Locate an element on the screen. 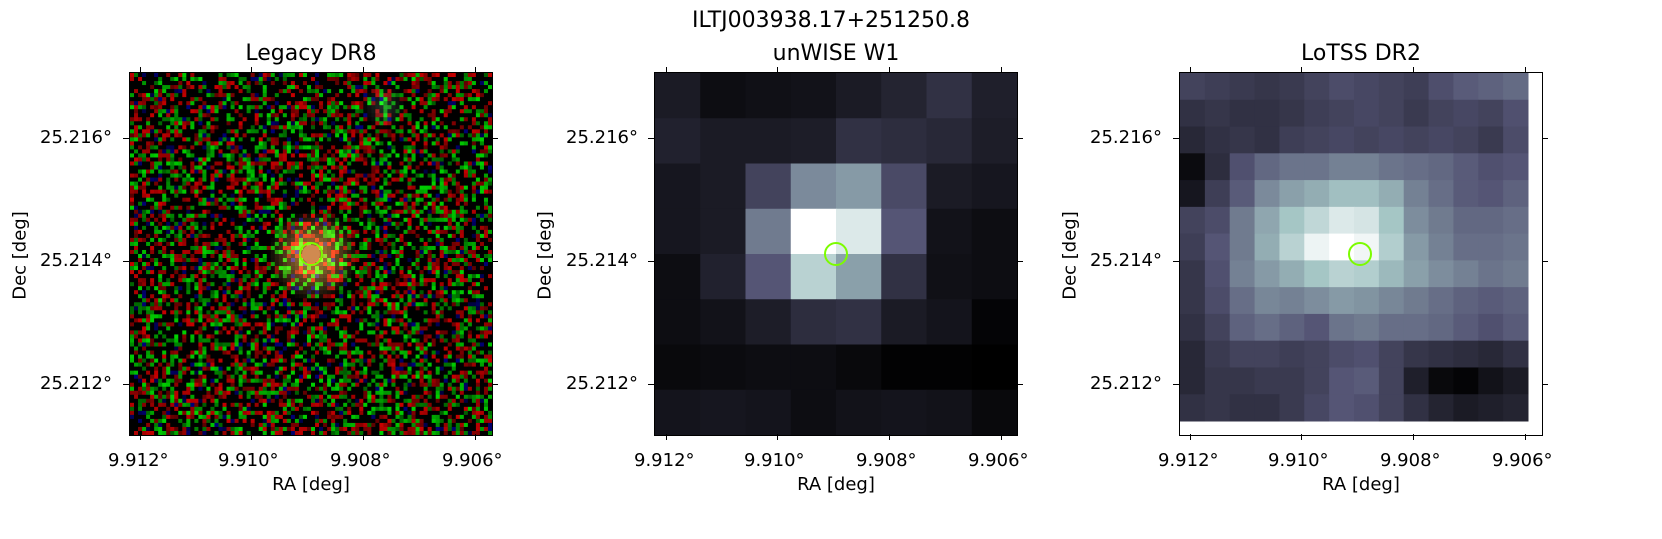  panel-title: Legacy DR8 is located at coordinates (311, 53).